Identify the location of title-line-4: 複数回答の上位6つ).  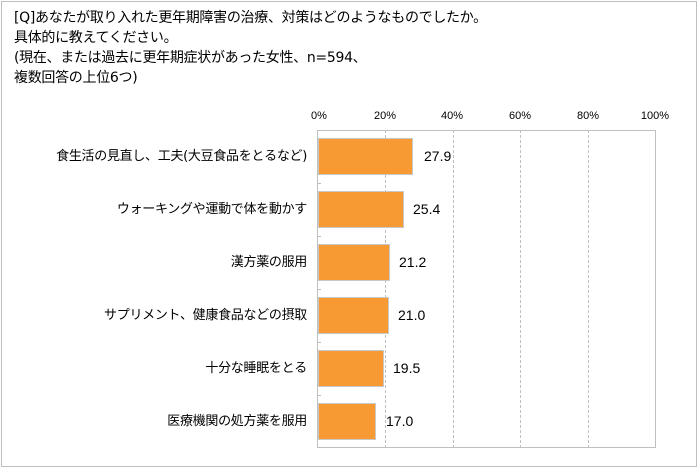
(76, 78).